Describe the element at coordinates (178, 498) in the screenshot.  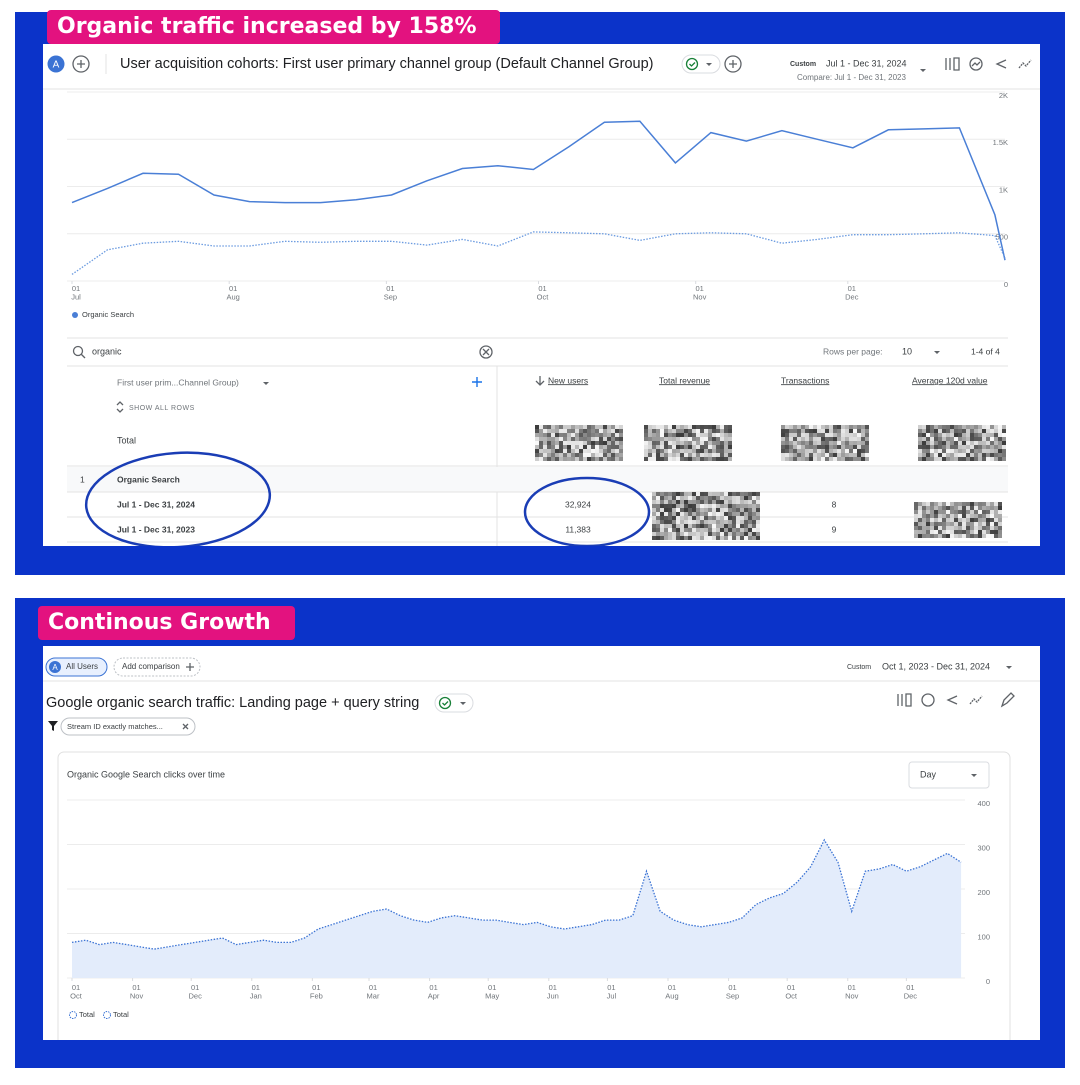
I see `hand-circle` at that location.